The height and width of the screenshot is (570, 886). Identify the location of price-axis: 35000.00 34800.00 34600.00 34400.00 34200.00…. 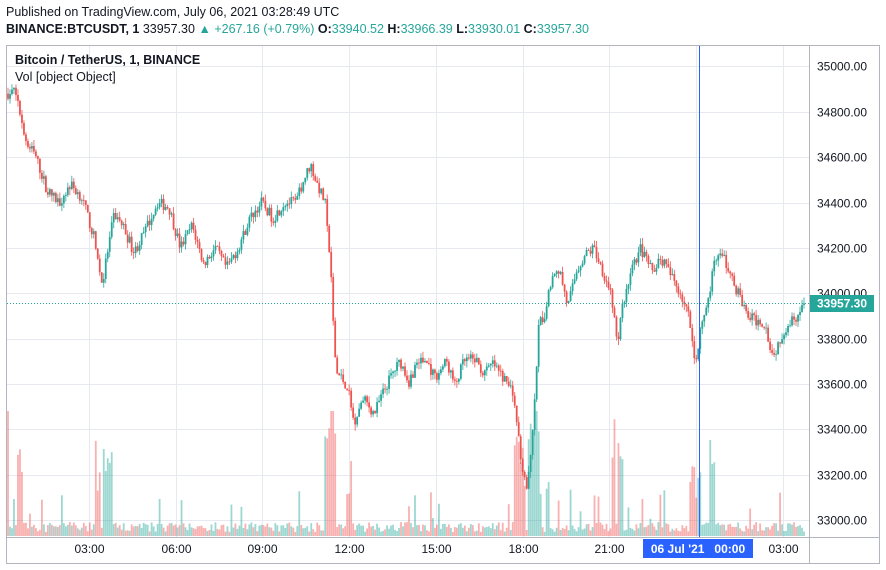
(842, 294).